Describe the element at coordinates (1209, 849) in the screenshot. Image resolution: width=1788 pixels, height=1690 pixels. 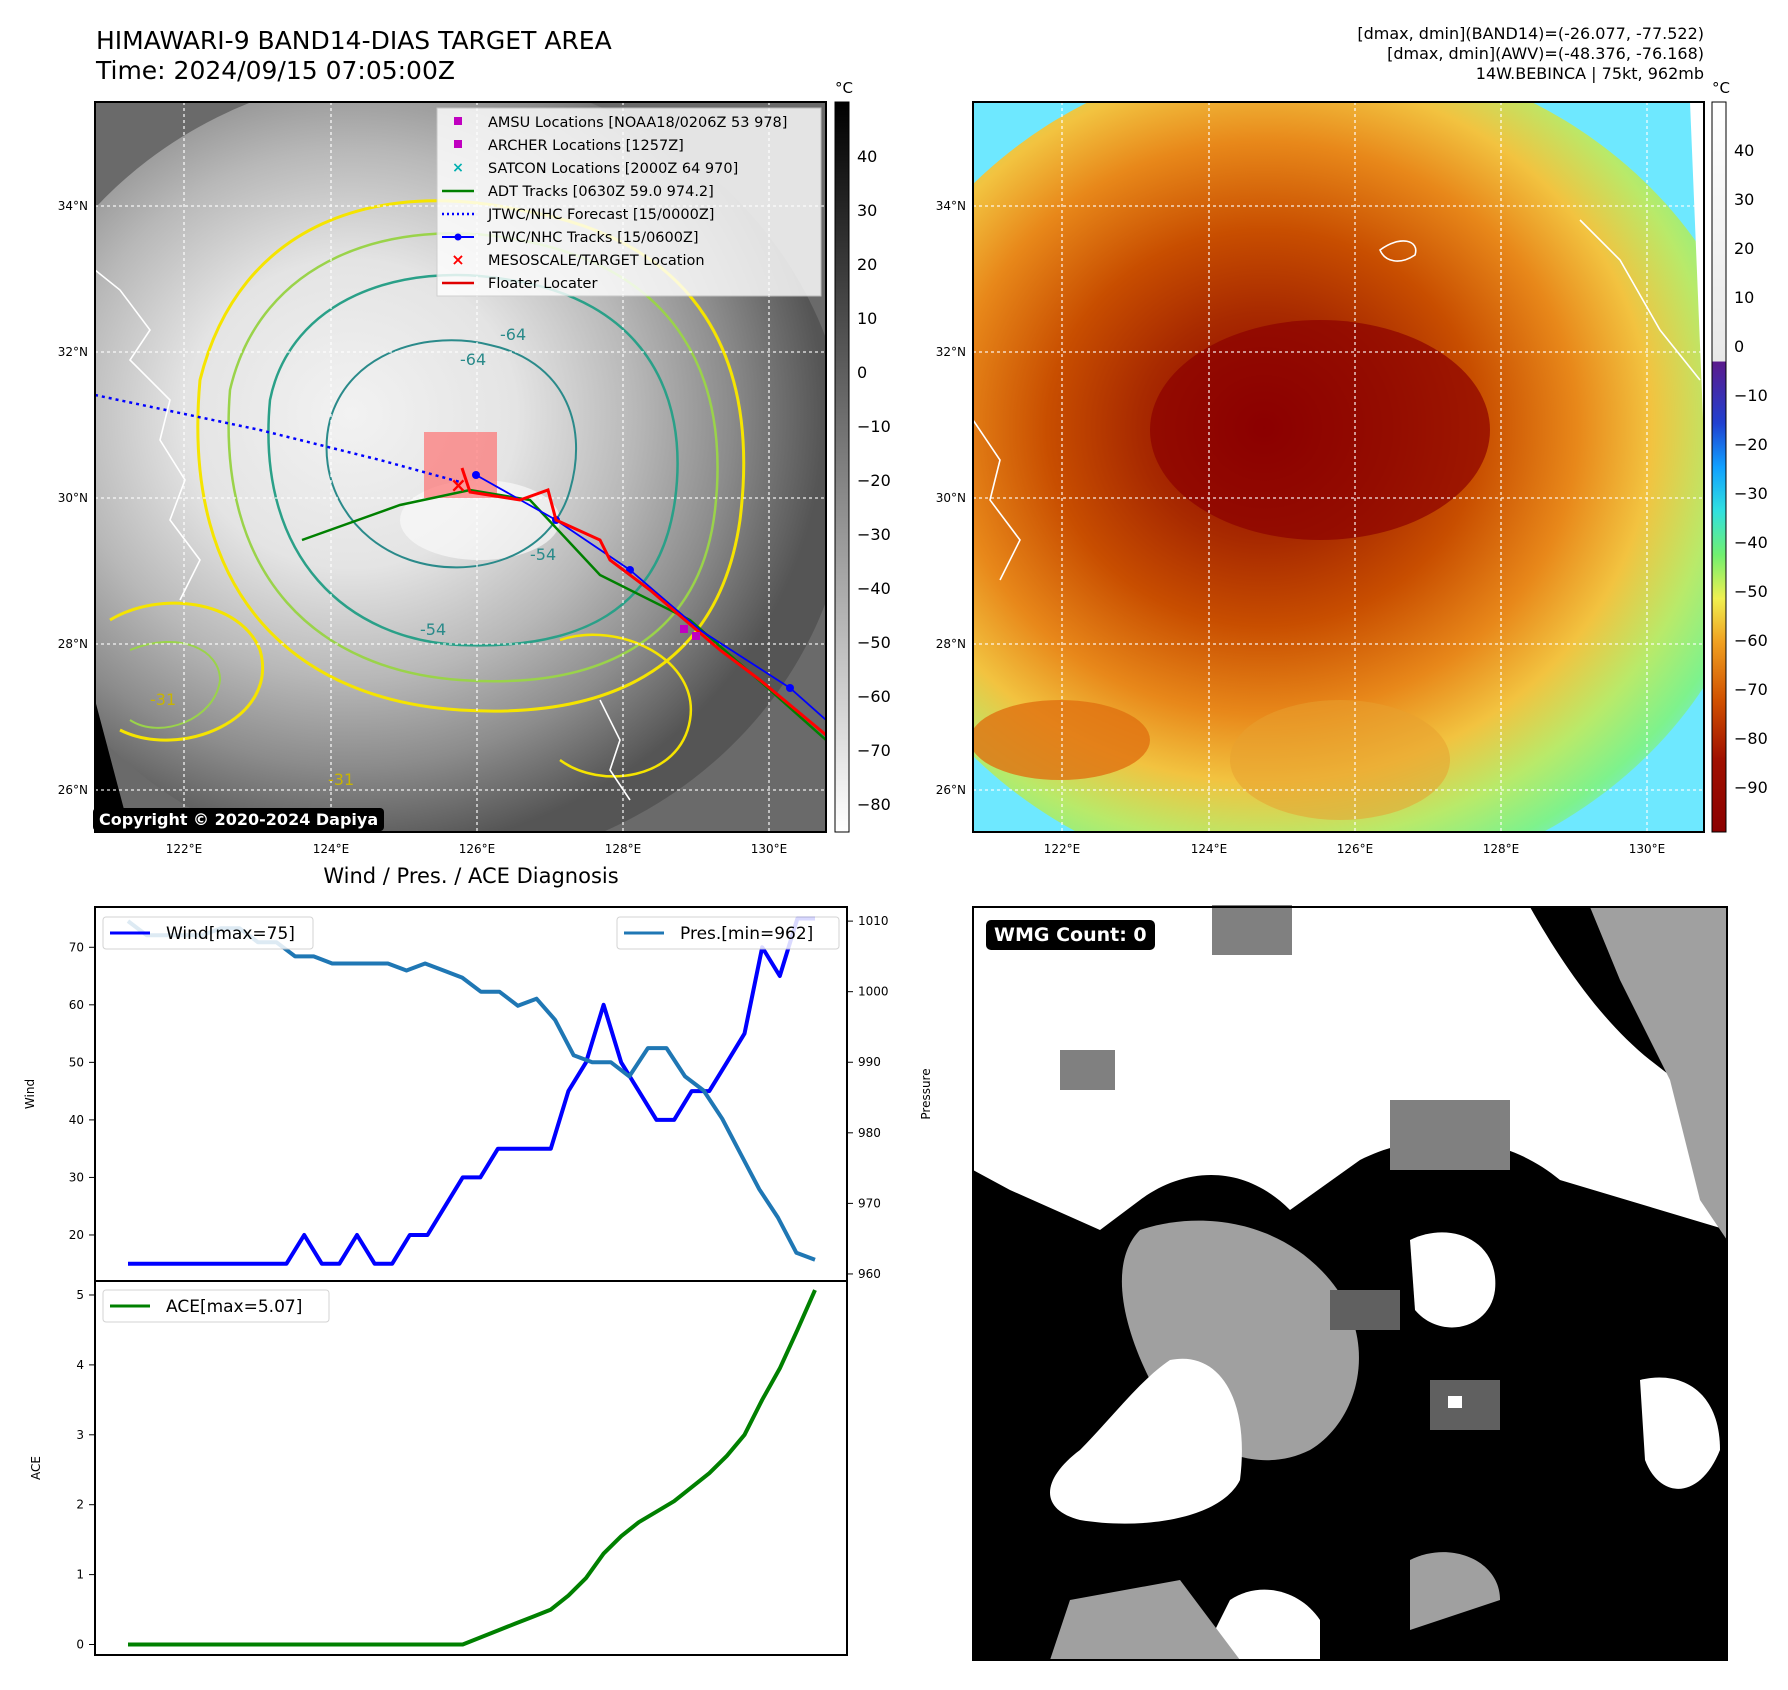
I see `awv-lon-tick: 124°E` at that location.